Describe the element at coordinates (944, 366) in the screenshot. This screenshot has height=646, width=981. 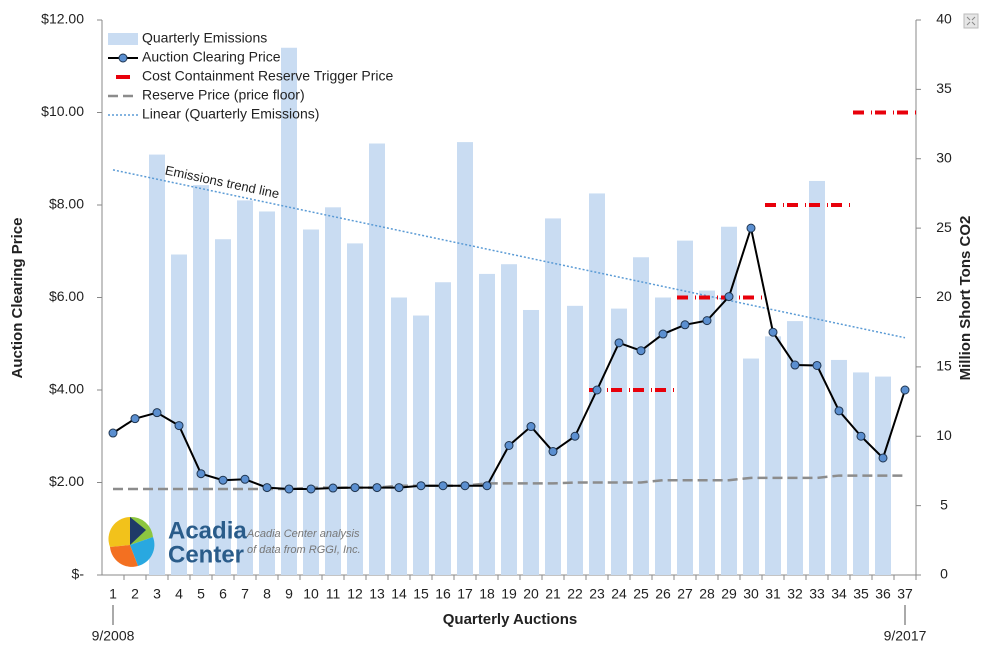
I see `y2-tick-label: 15` at that location.